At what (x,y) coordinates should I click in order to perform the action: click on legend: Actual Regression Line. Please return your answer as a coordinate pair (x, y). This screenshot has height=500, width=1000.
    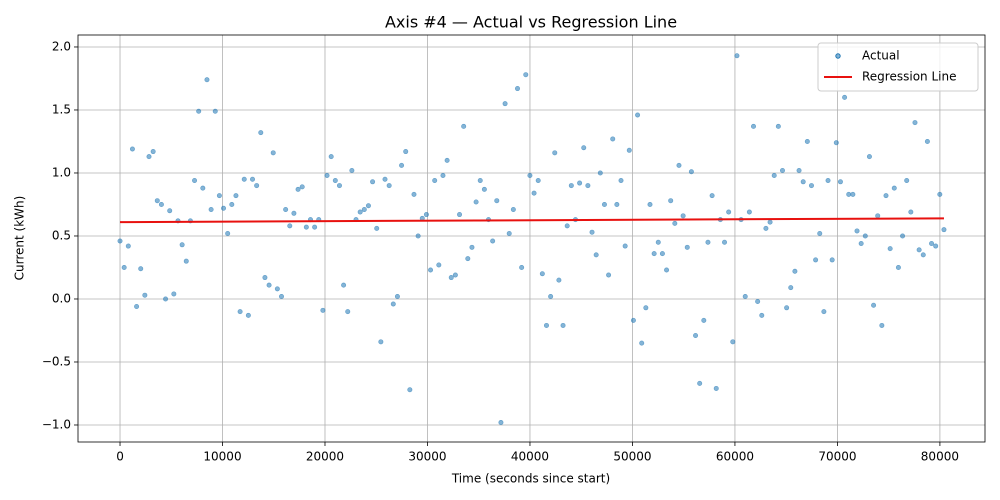
    Looking at the image, I should click on (898, 67).